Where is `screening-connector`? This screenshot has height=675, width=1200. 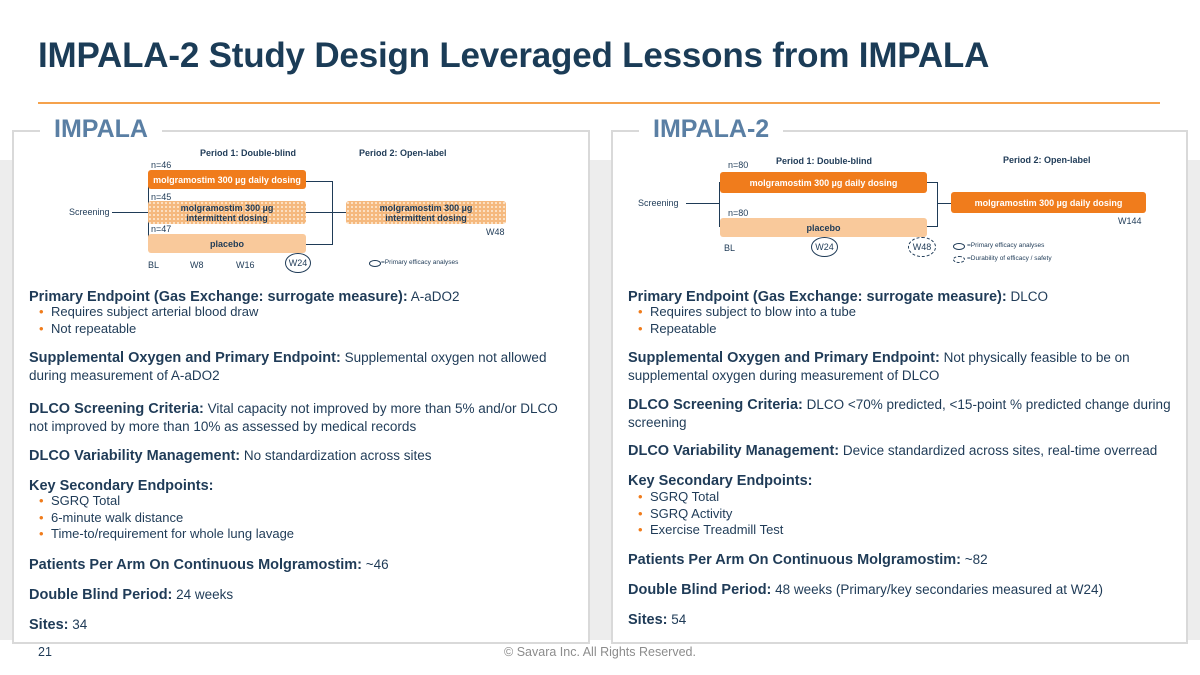
screening-connector is located at coordinates (130, 213).